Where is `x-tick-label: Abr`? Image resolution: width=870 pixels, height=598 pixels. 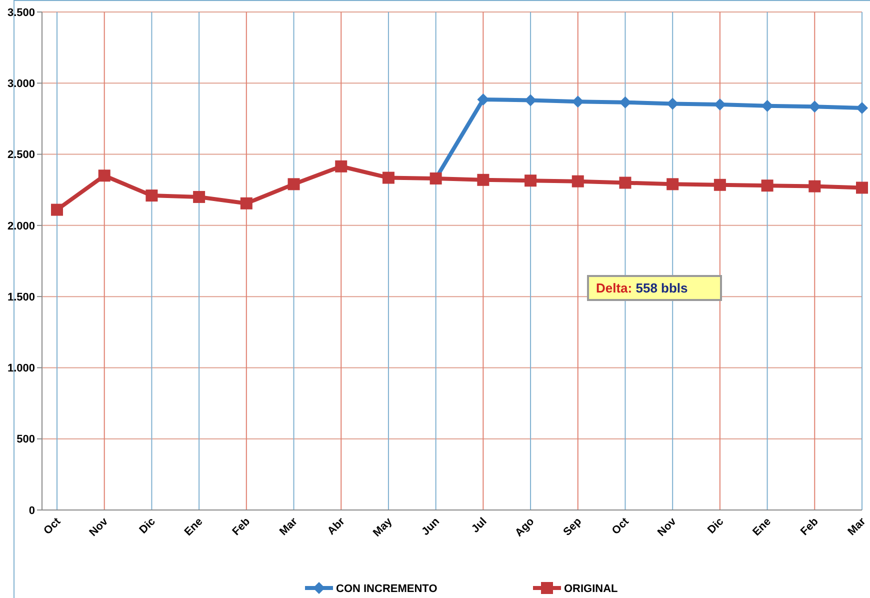 x-tick-label: Abr is located at coordinates (336, 526).